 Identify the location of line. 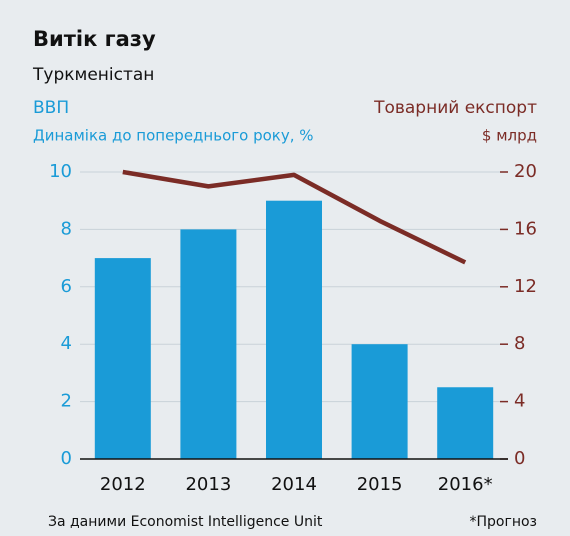
(294, 217).